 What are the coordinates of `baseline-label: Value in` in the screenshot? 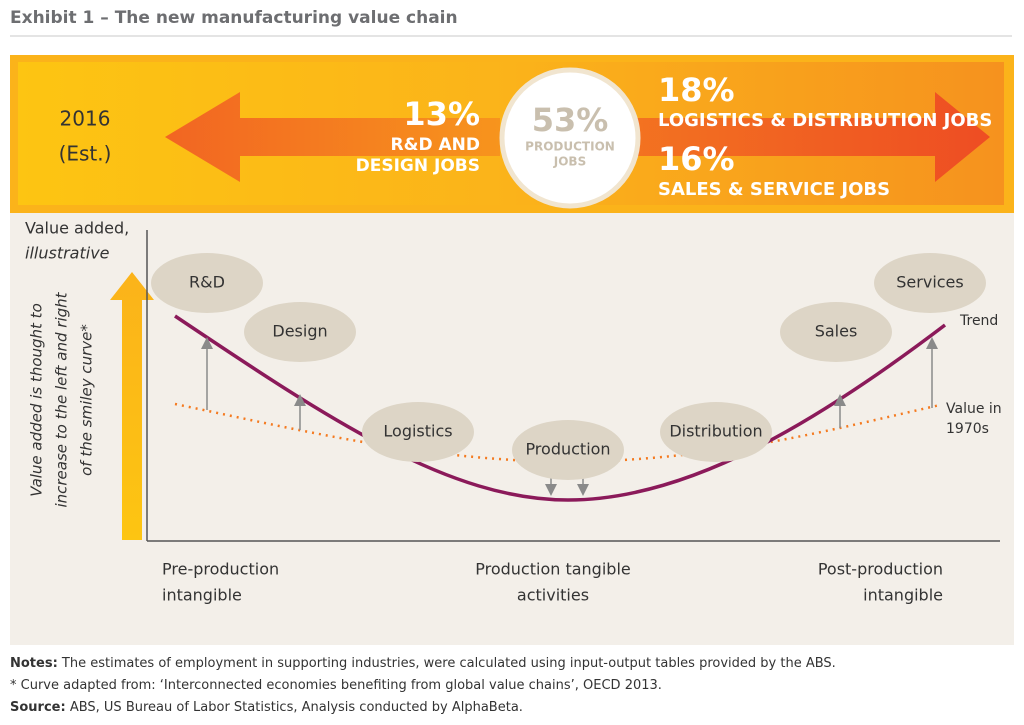 It's located at (974, 409).